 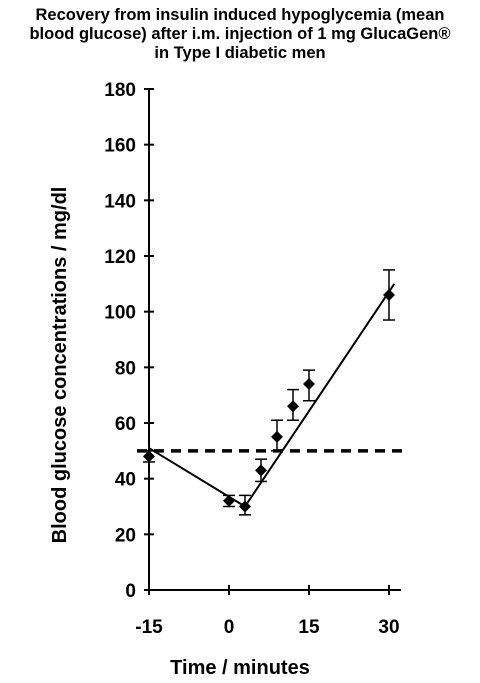 What do you see at coordinates (120, 201) in the screenshot?
I see `y-tick-label-140: 140` at bounding box center [120, 201].